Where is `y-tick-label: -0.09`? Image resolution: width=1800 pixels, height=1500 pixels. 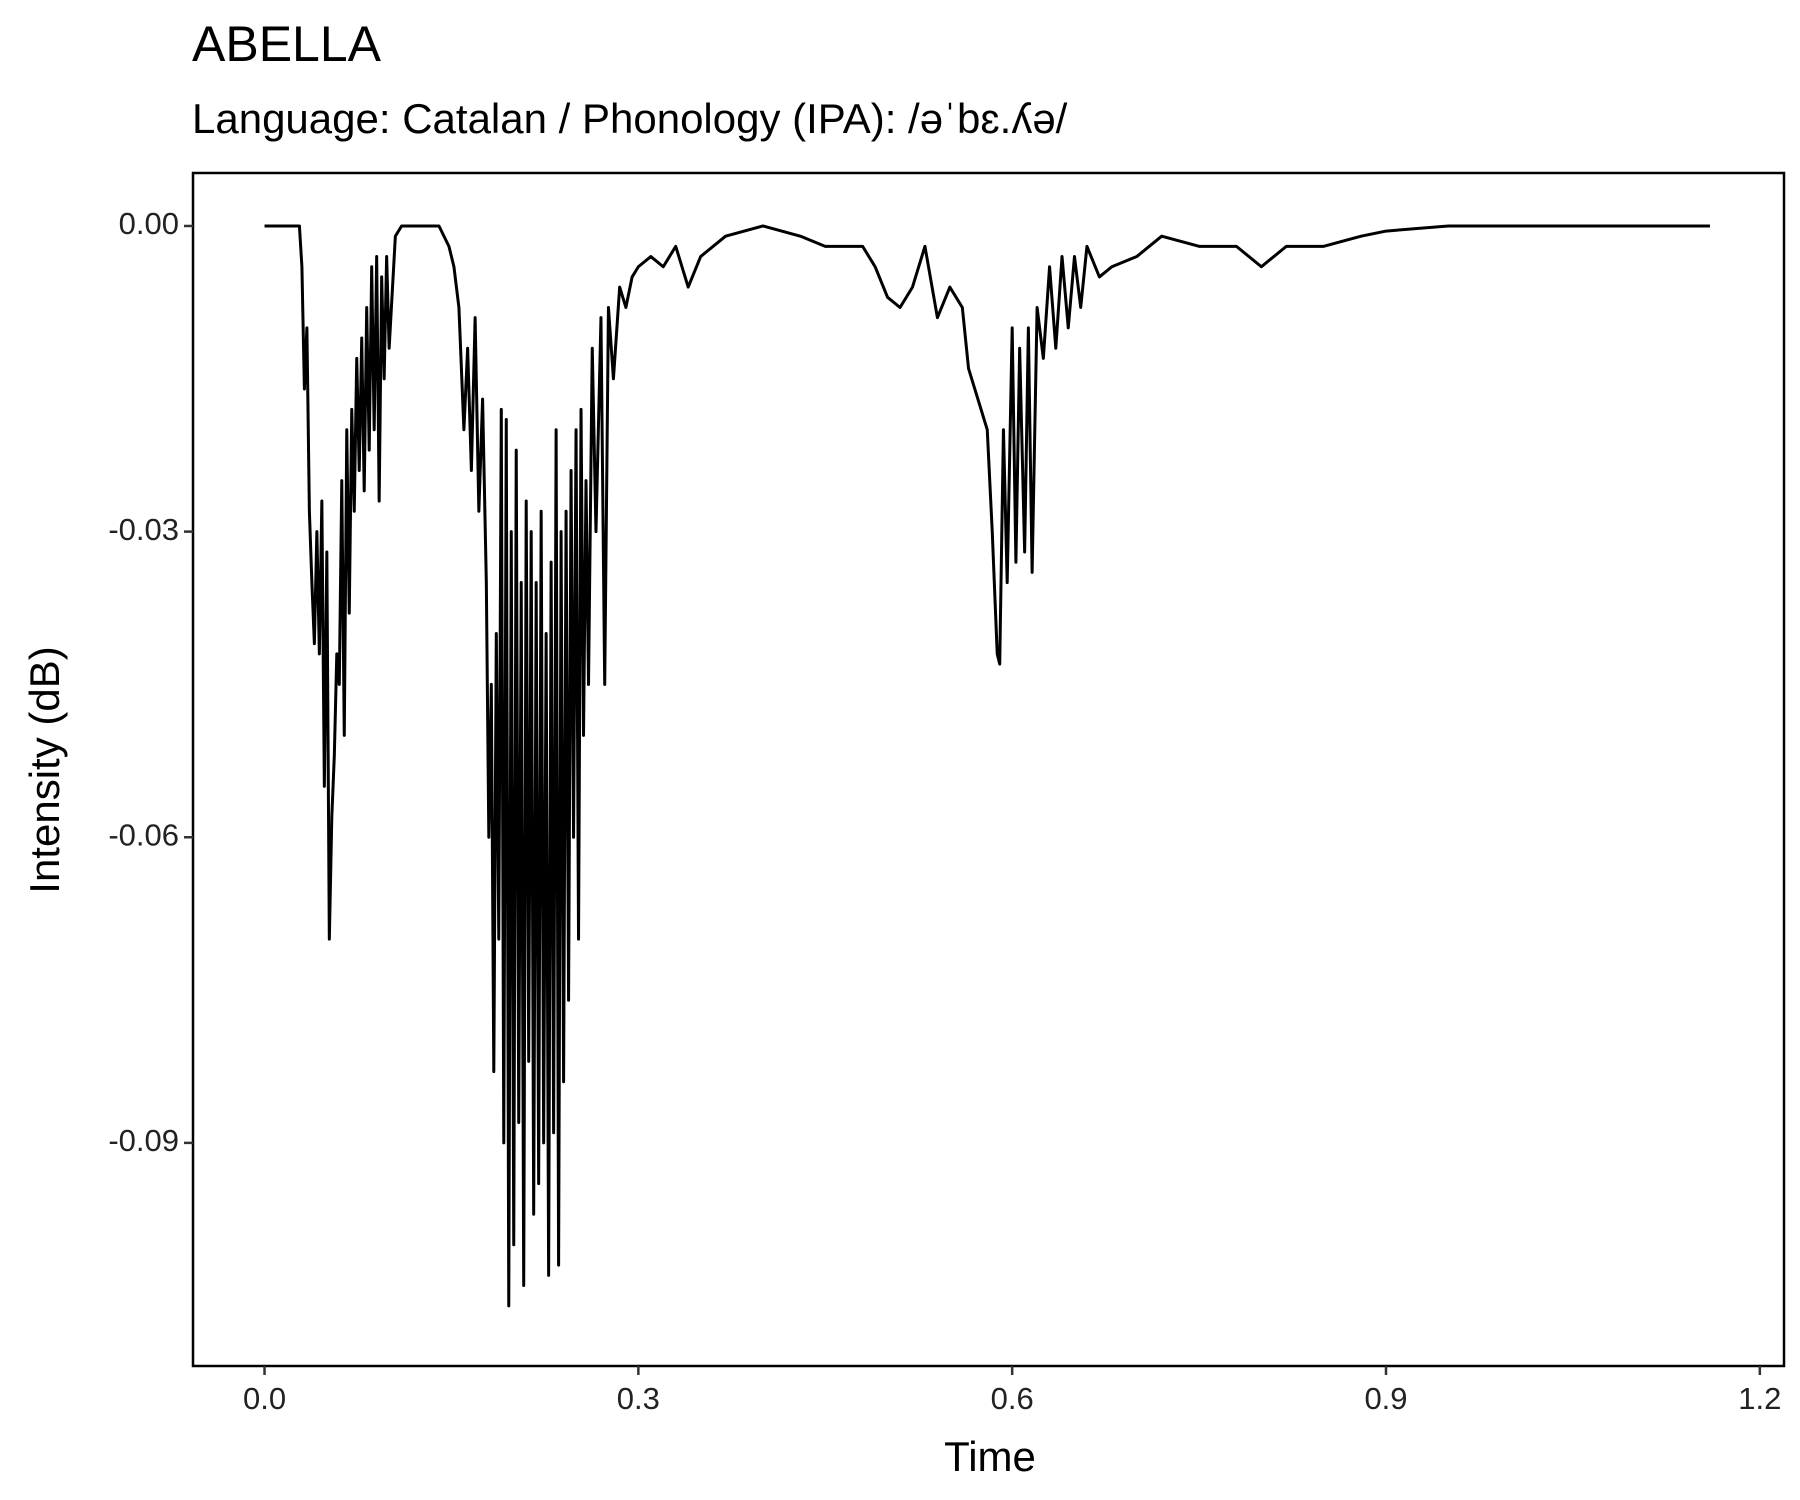
y-tick-label: -0.09 is located at coordinates (143, 1140).